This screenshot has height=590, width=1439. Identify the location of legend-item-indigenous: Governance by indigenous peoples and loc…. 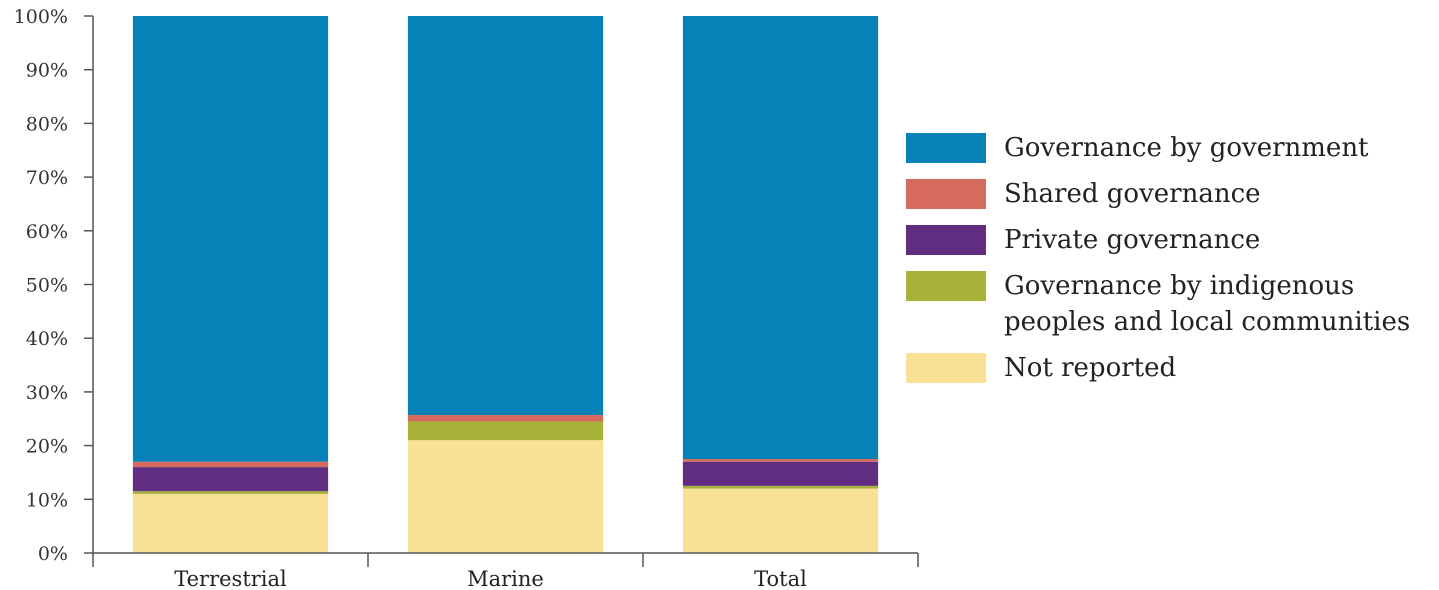
(1171, 304).